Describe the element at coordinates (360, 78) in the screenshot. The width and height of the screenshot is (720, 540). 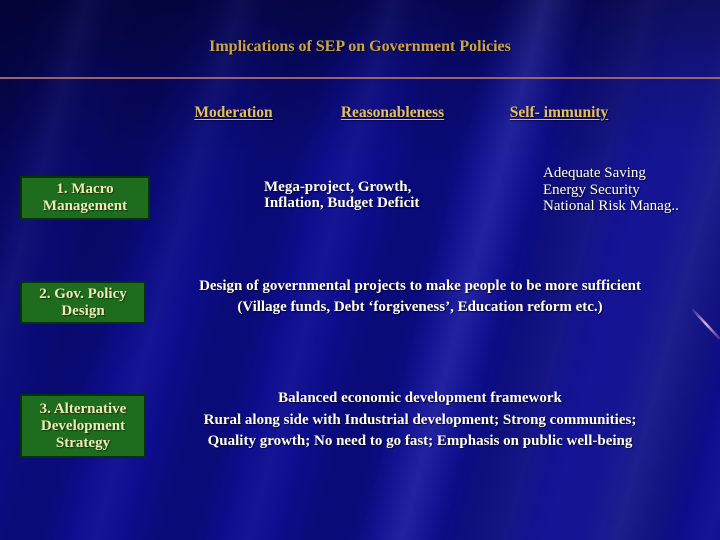
I see `title-divider-line` at that location.